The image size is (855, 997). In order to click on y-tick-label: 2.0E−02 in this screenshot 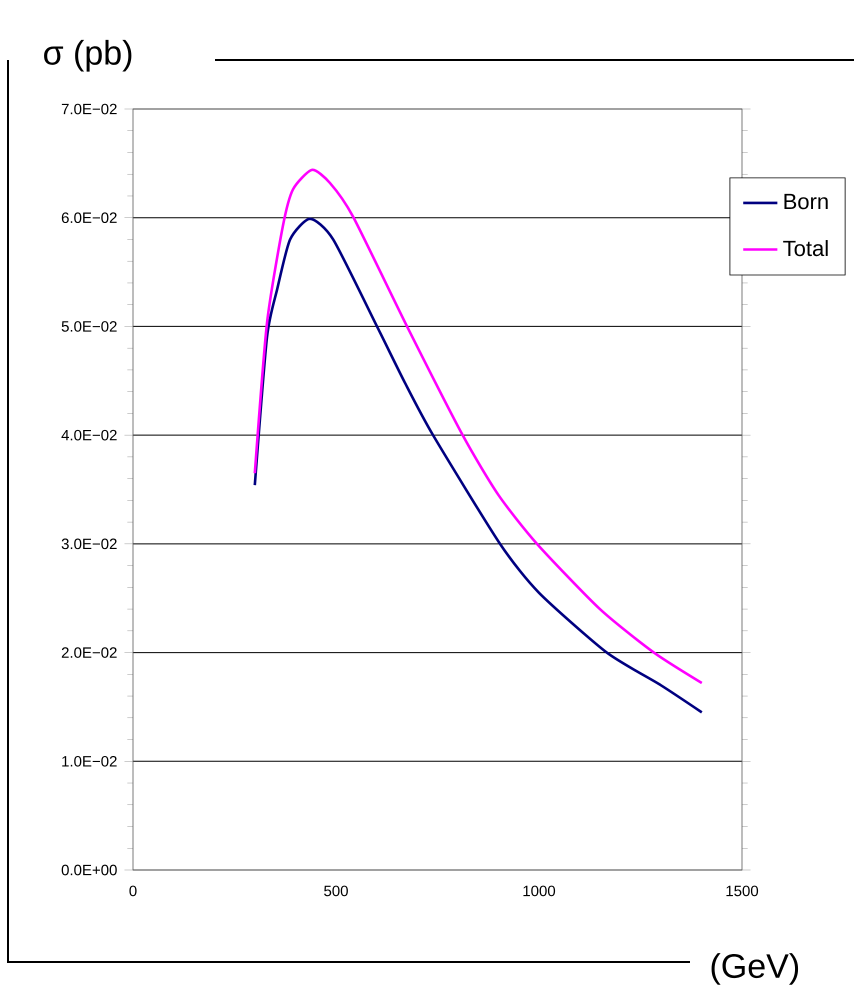, I will do `click(89, 652)`.